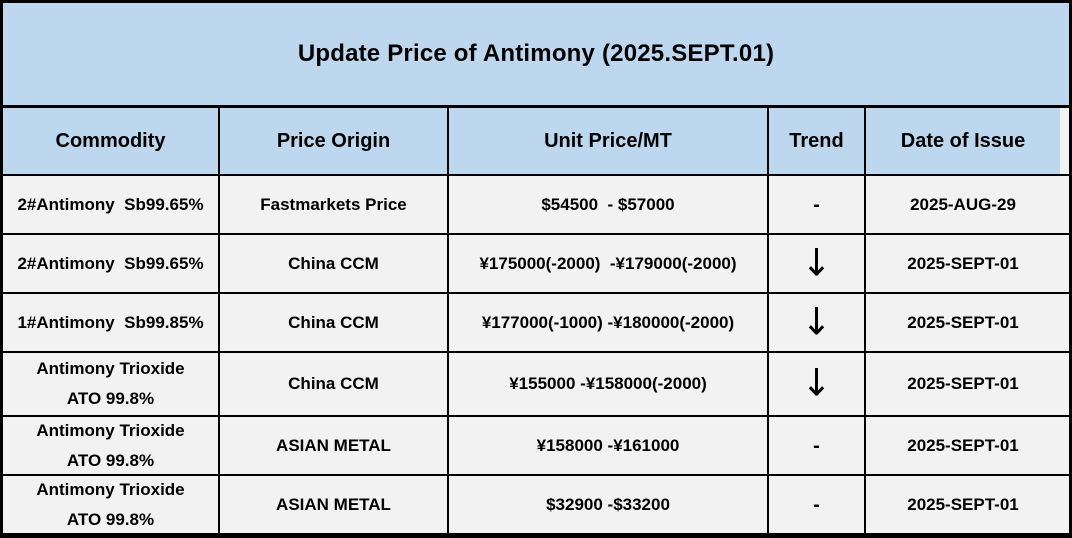  I want to click on column-header-commodity: Commodity, so click(111, 141).